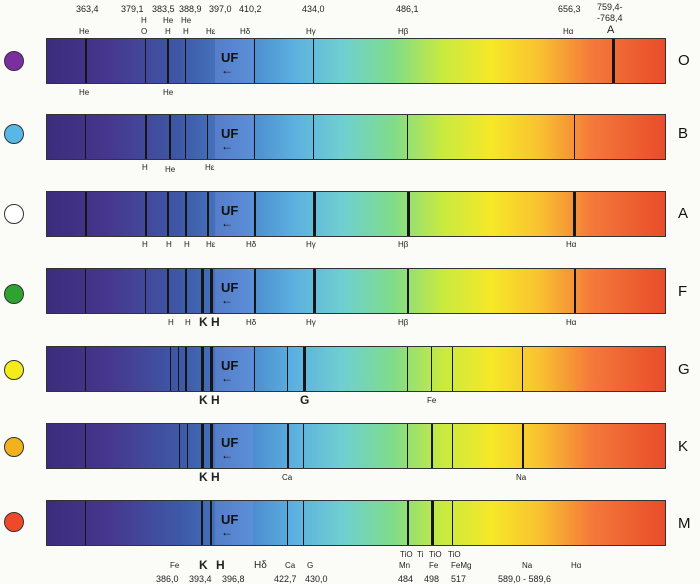 The height and width of the screenshot is (584, 700). Describe the element at coordinates (403, 31) in the screenshot. I see `element-label: Hβ` at that location.